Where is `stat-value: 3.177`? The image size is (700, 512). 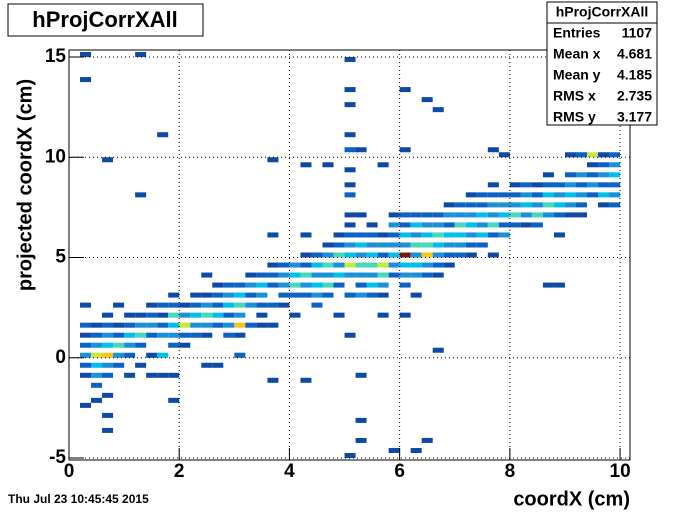
stat-value: 3.177 is located at coordinates (634, 117).